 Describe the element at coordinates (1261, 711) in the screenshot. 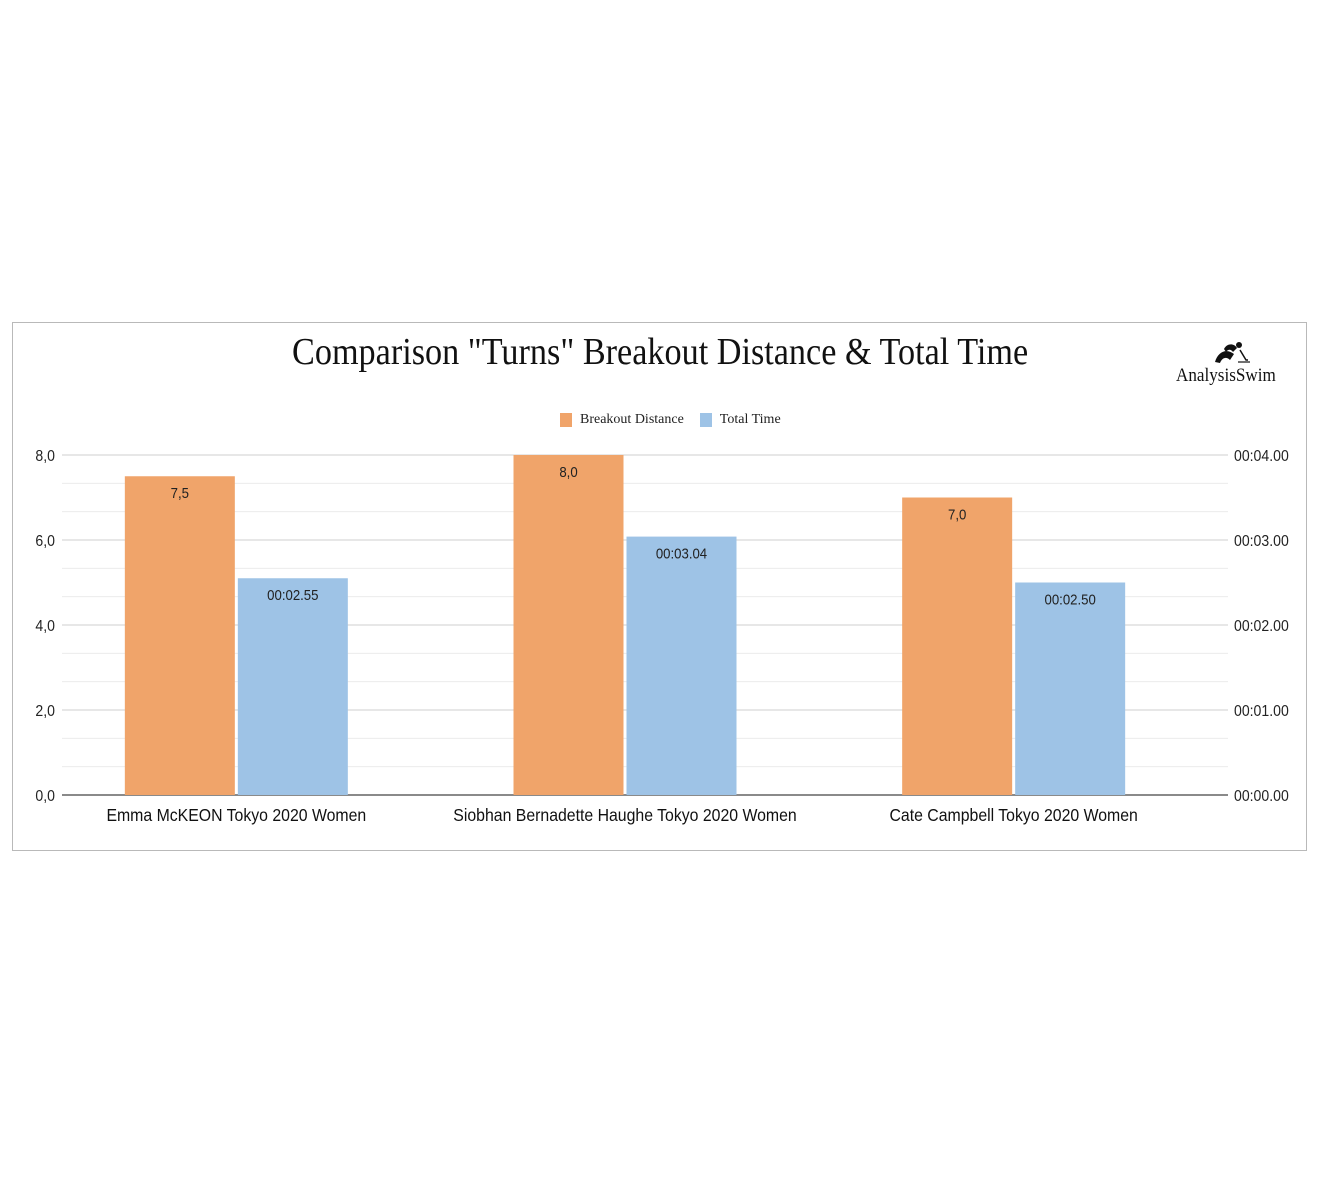

I see `right-tick-label: 00:01.00` at that location.